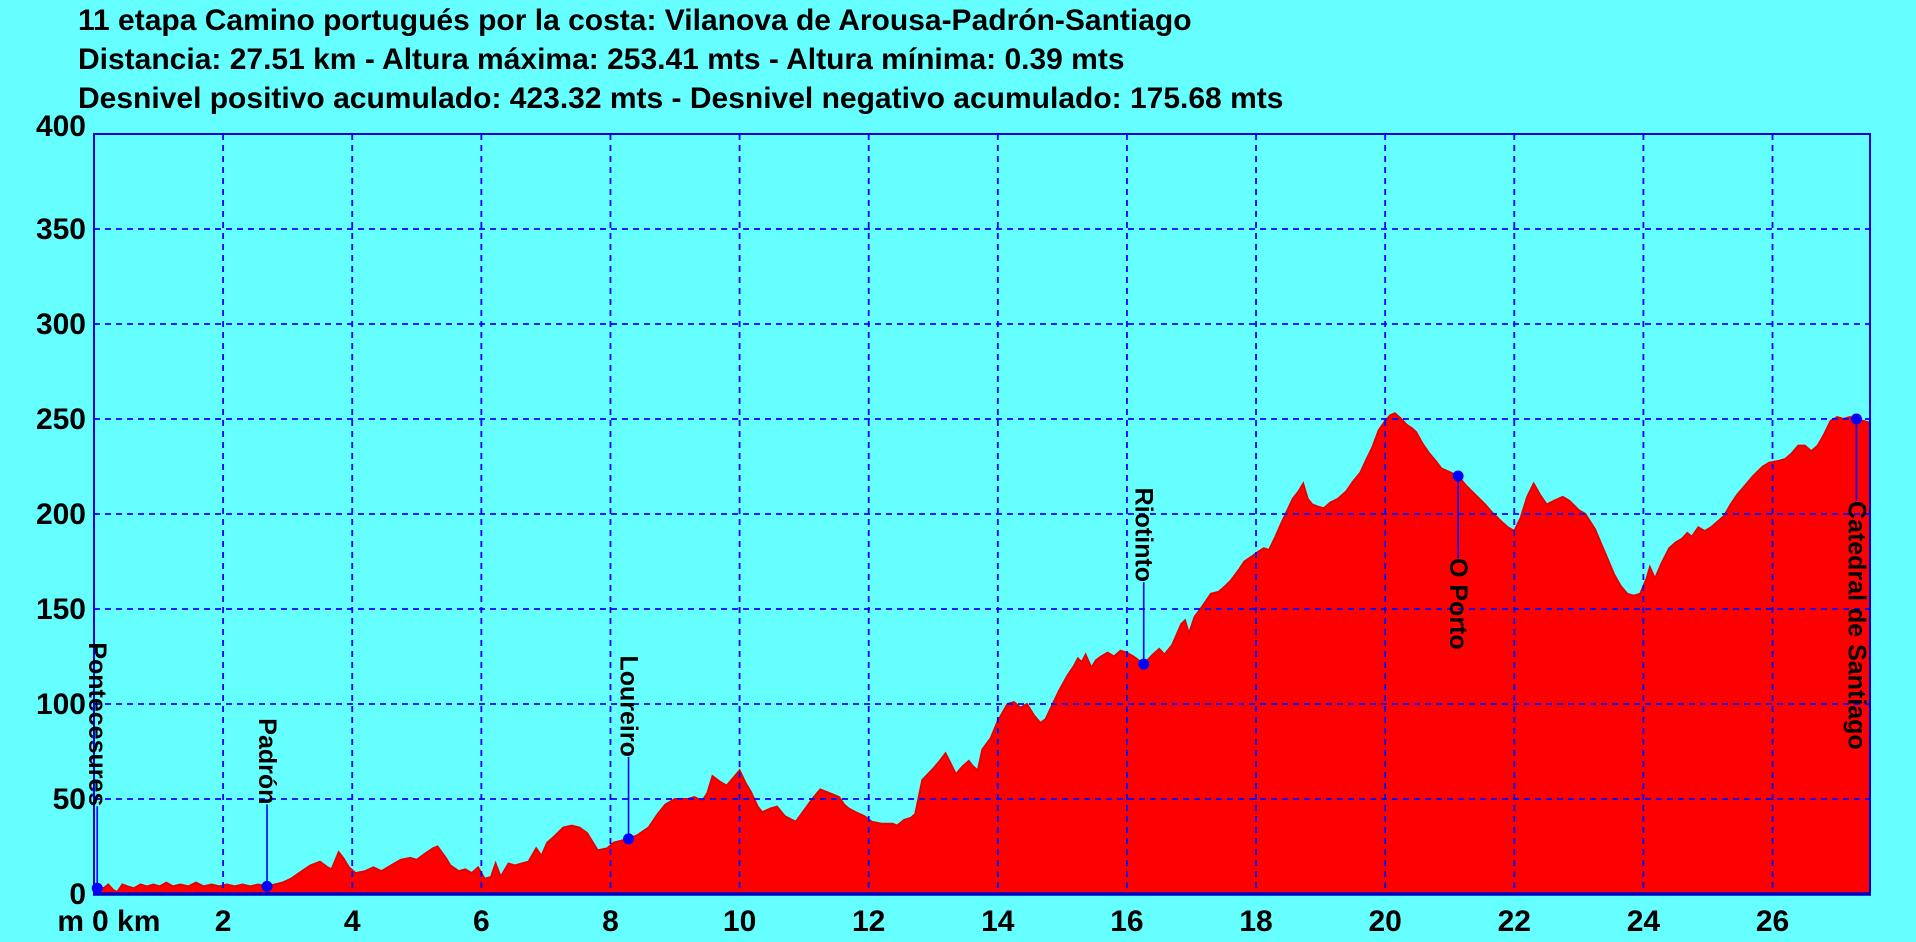  What do you see at coordinates (1144, 535) in the screenshot?
I see `waypoint-label: Riotinto` at bounding box center [1144, 535].